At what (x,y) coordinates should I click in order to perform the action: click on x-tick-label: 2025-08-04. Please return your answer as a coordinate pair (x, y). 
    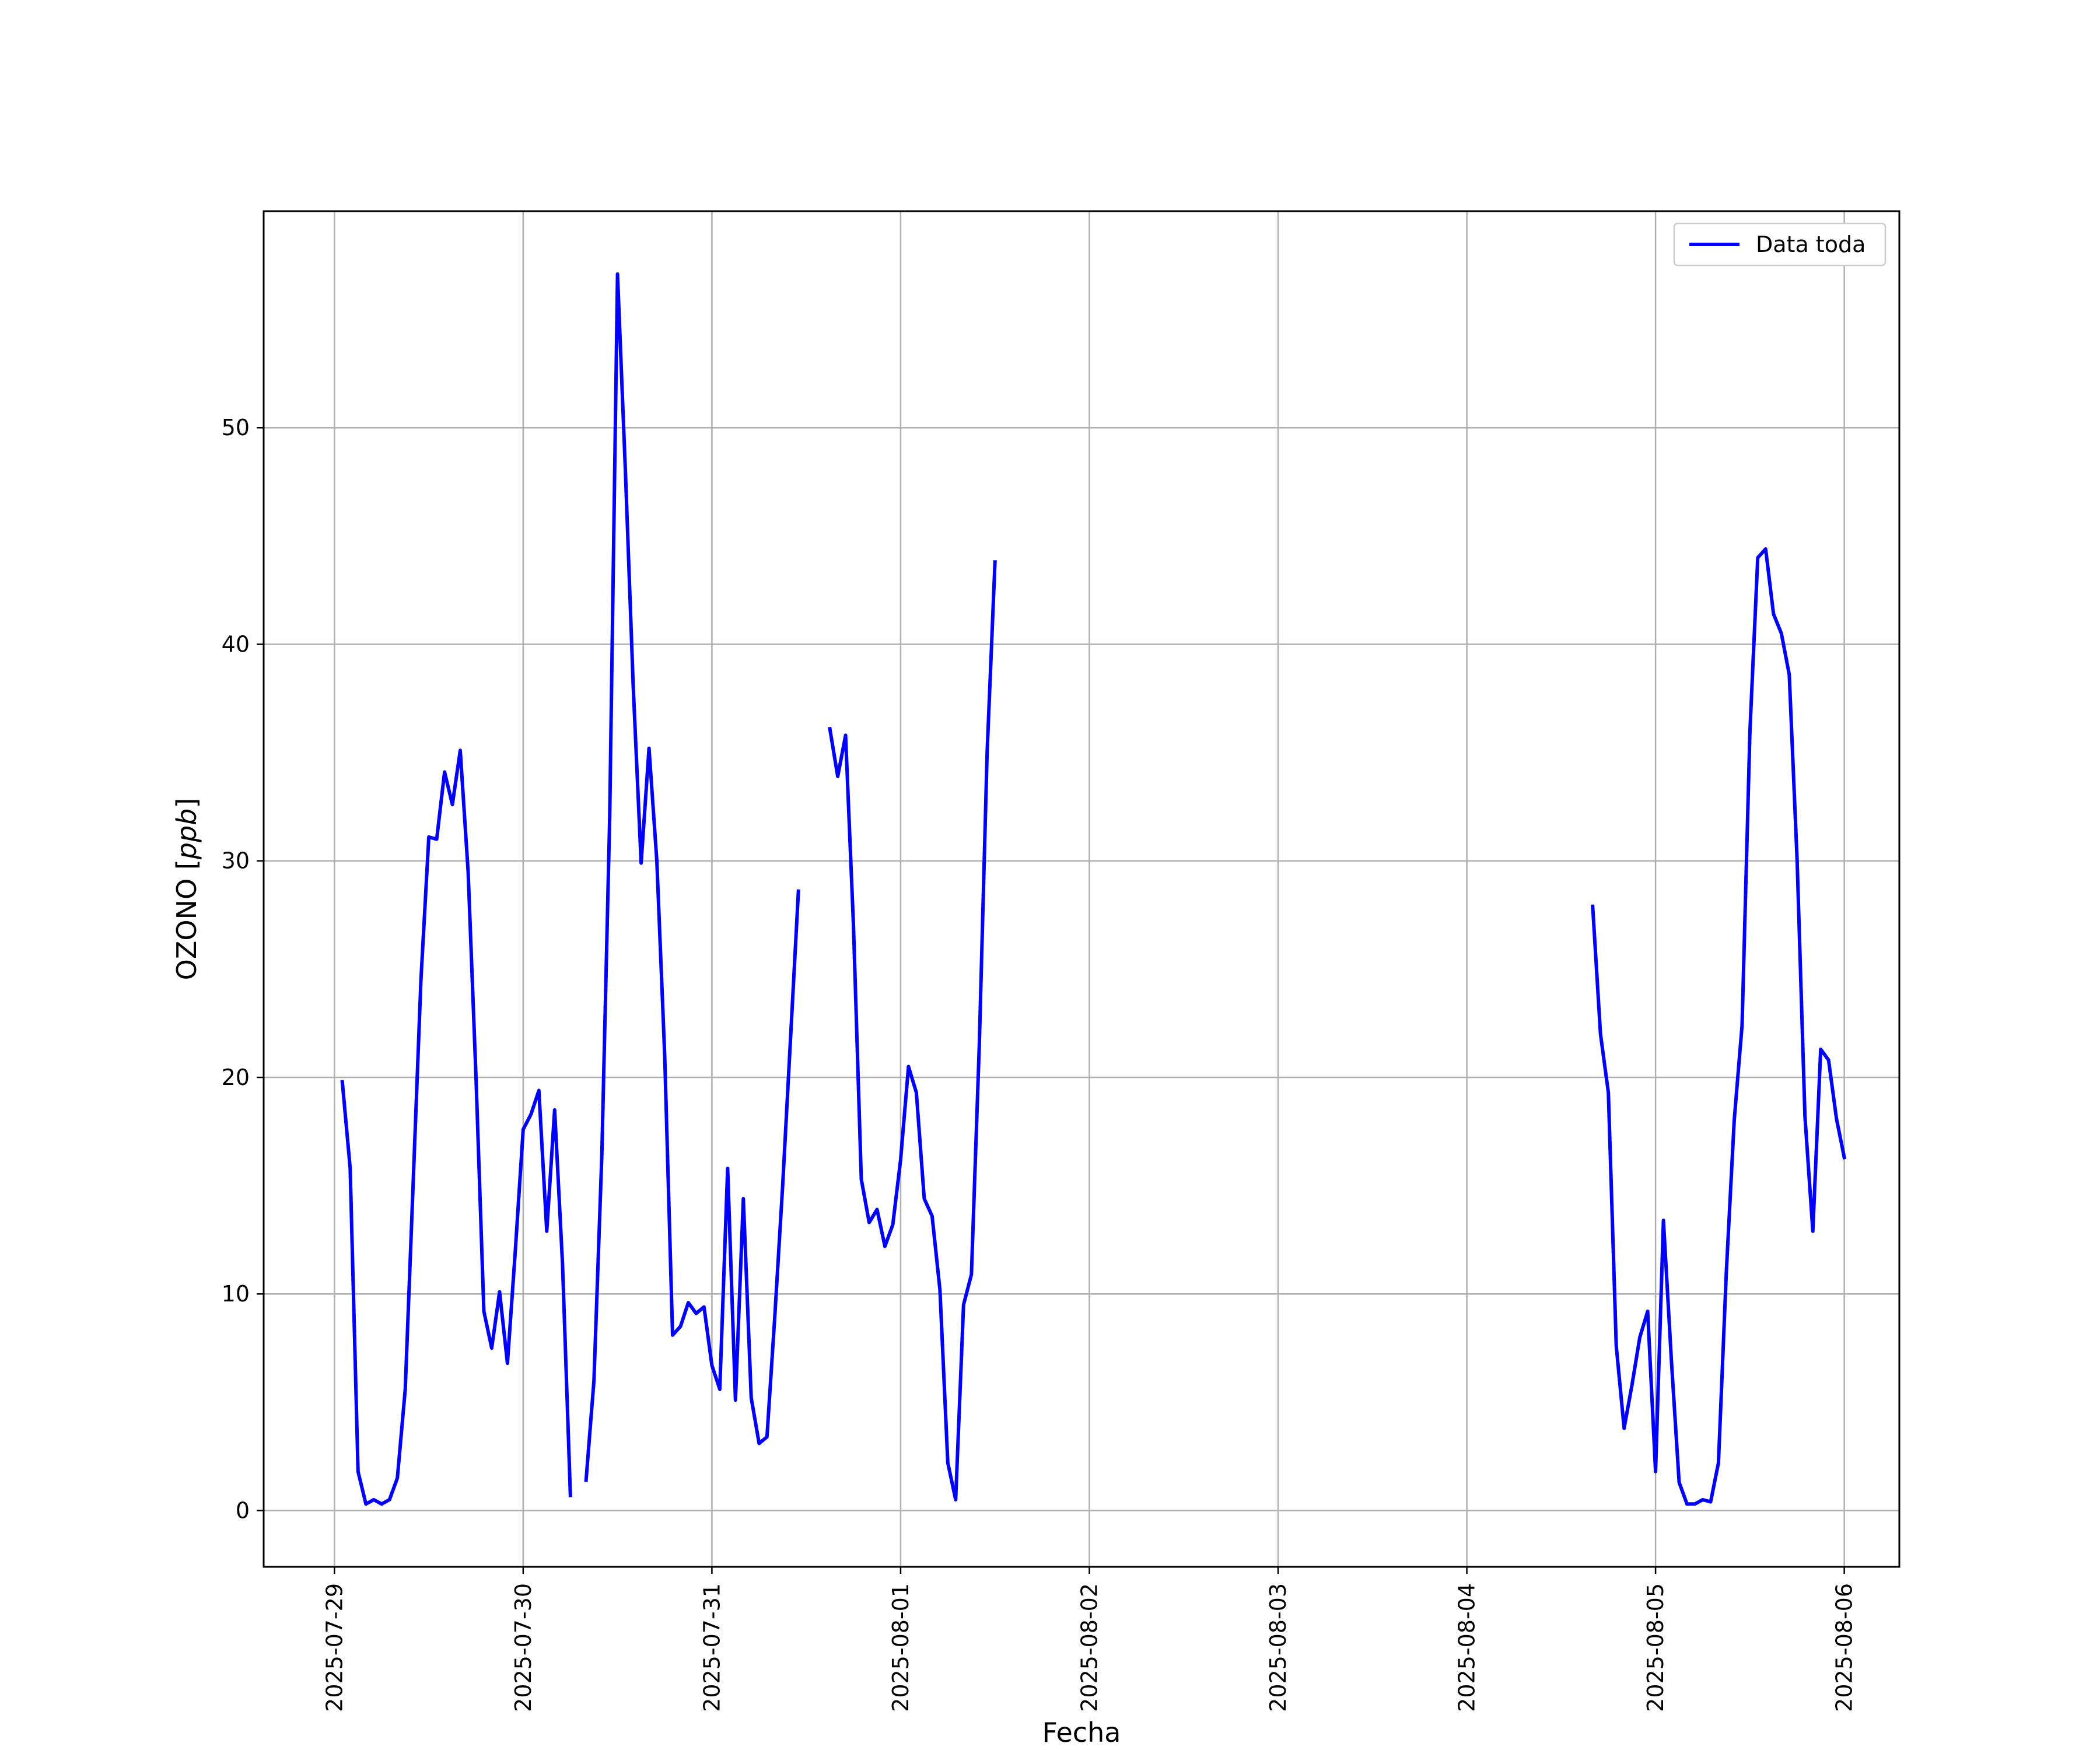
    Looking at the image, I should click on (1467, 1647).